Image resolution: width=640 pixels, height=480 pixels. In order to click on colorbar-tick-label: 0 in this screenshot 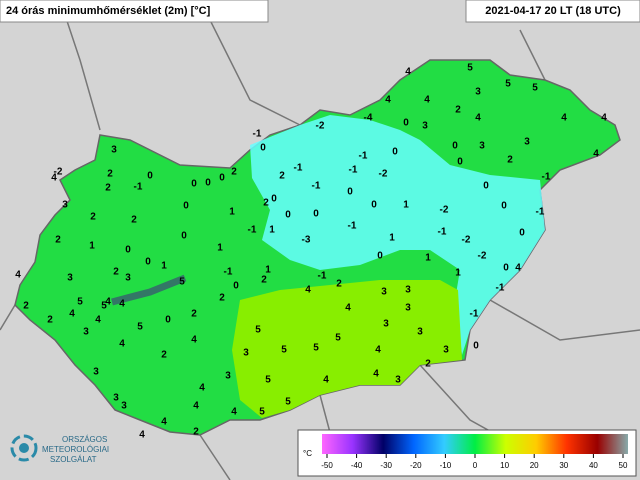, I will do `click(475, 465)`.